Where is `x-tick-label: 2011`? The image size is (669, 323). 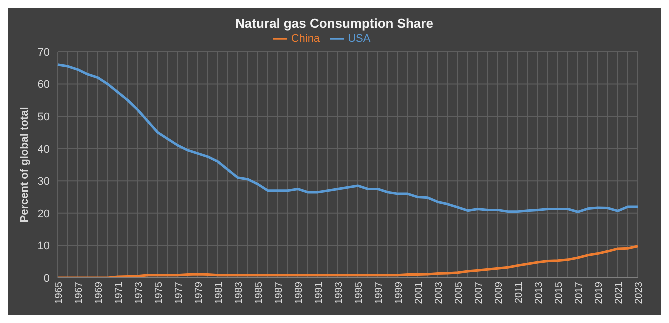 x-tick-label: 2011 is located at coordinates (520, 293).